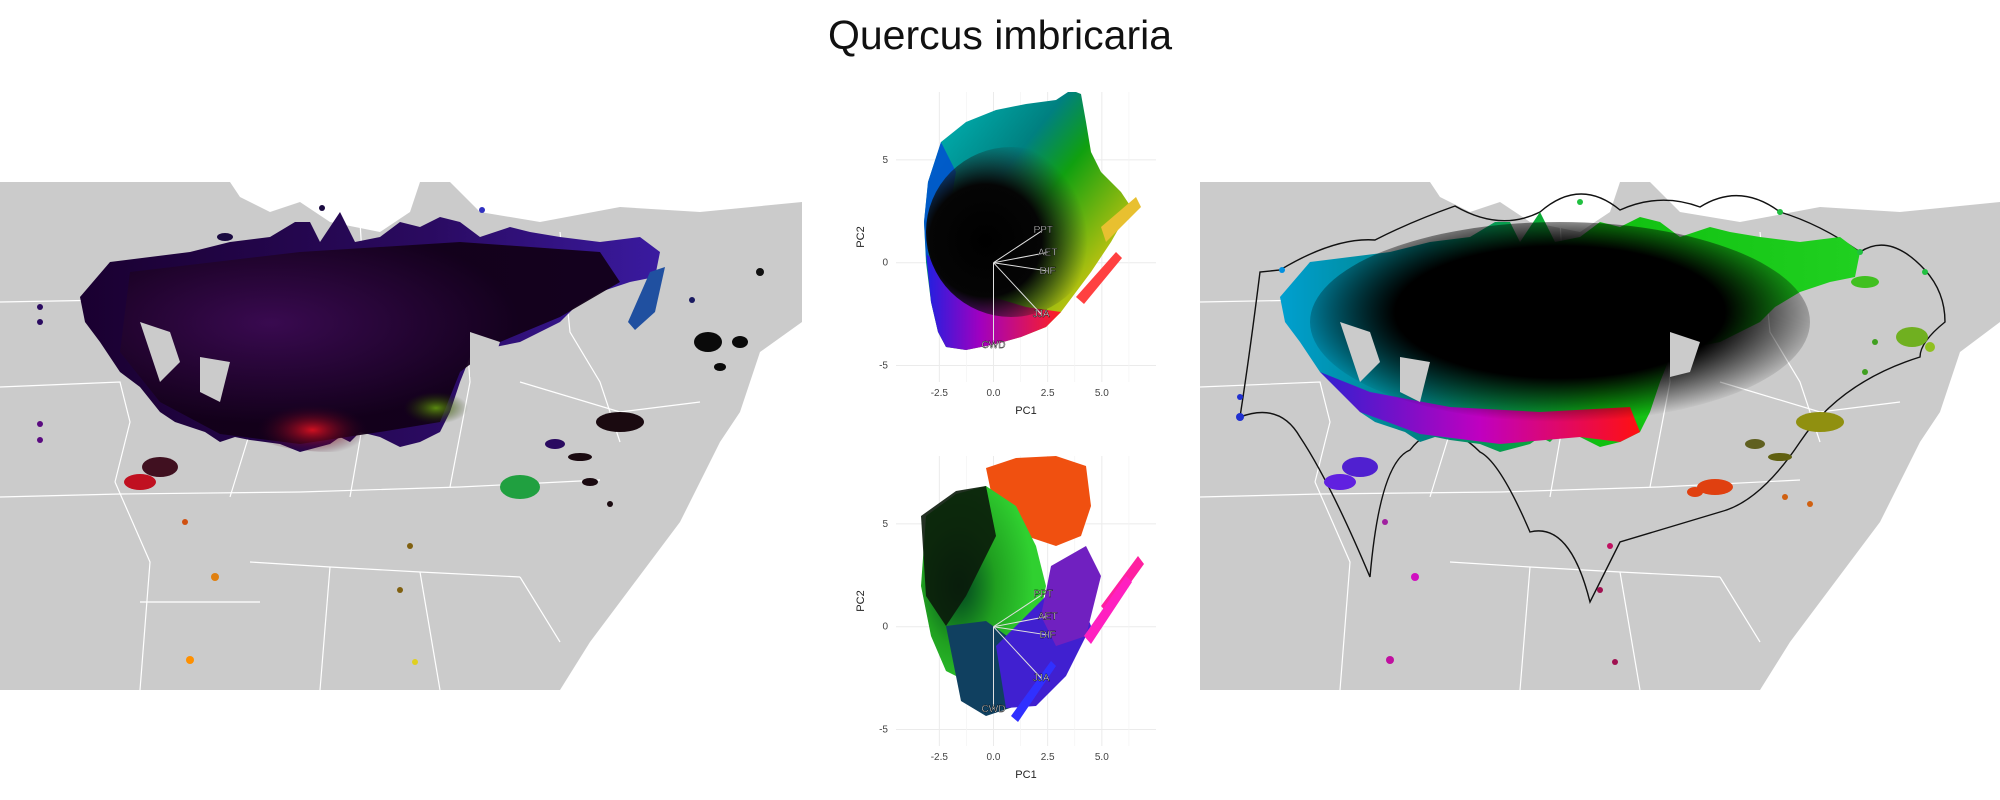  What do you see at coordinates (325, 207) in the screenshot?
I see `lake-white-area` at bounding box center [325, 207].